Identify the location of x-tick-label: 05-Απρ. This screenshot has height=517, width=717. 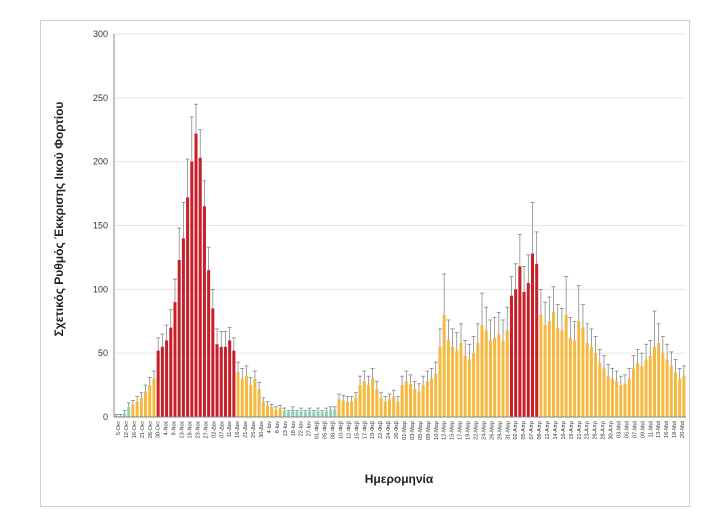
(524, 430).